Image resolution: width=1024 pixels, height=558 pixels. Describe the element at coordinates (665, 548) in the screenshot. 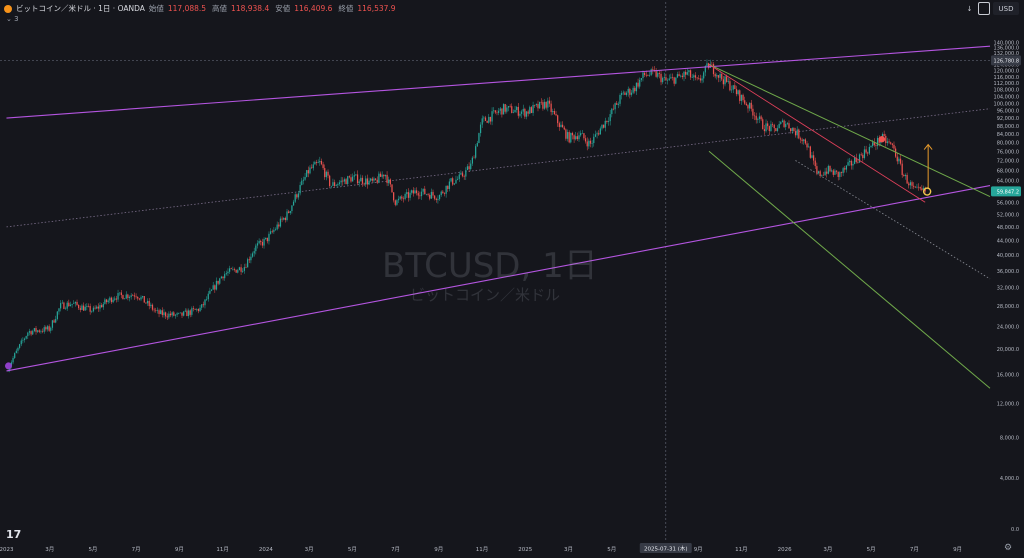

I see `crosshair-date-badge` at that location.